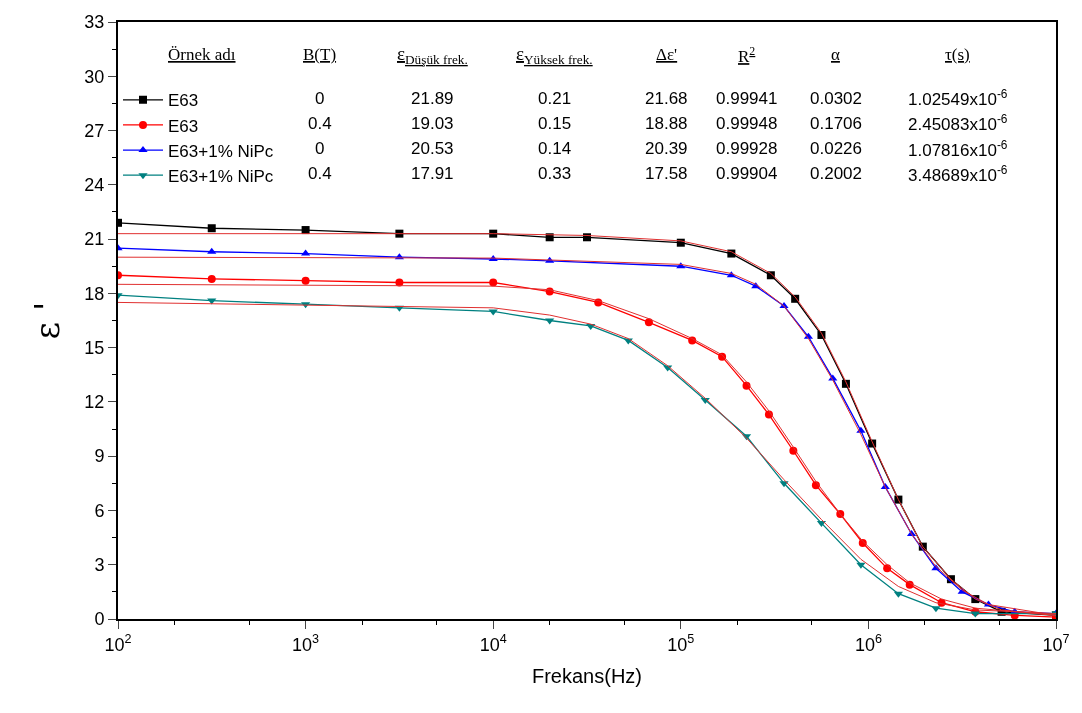 Image resolution: width=1082 pixels, height=713 pixels. I want to click on annotation: 20.53, so click(432, 148).